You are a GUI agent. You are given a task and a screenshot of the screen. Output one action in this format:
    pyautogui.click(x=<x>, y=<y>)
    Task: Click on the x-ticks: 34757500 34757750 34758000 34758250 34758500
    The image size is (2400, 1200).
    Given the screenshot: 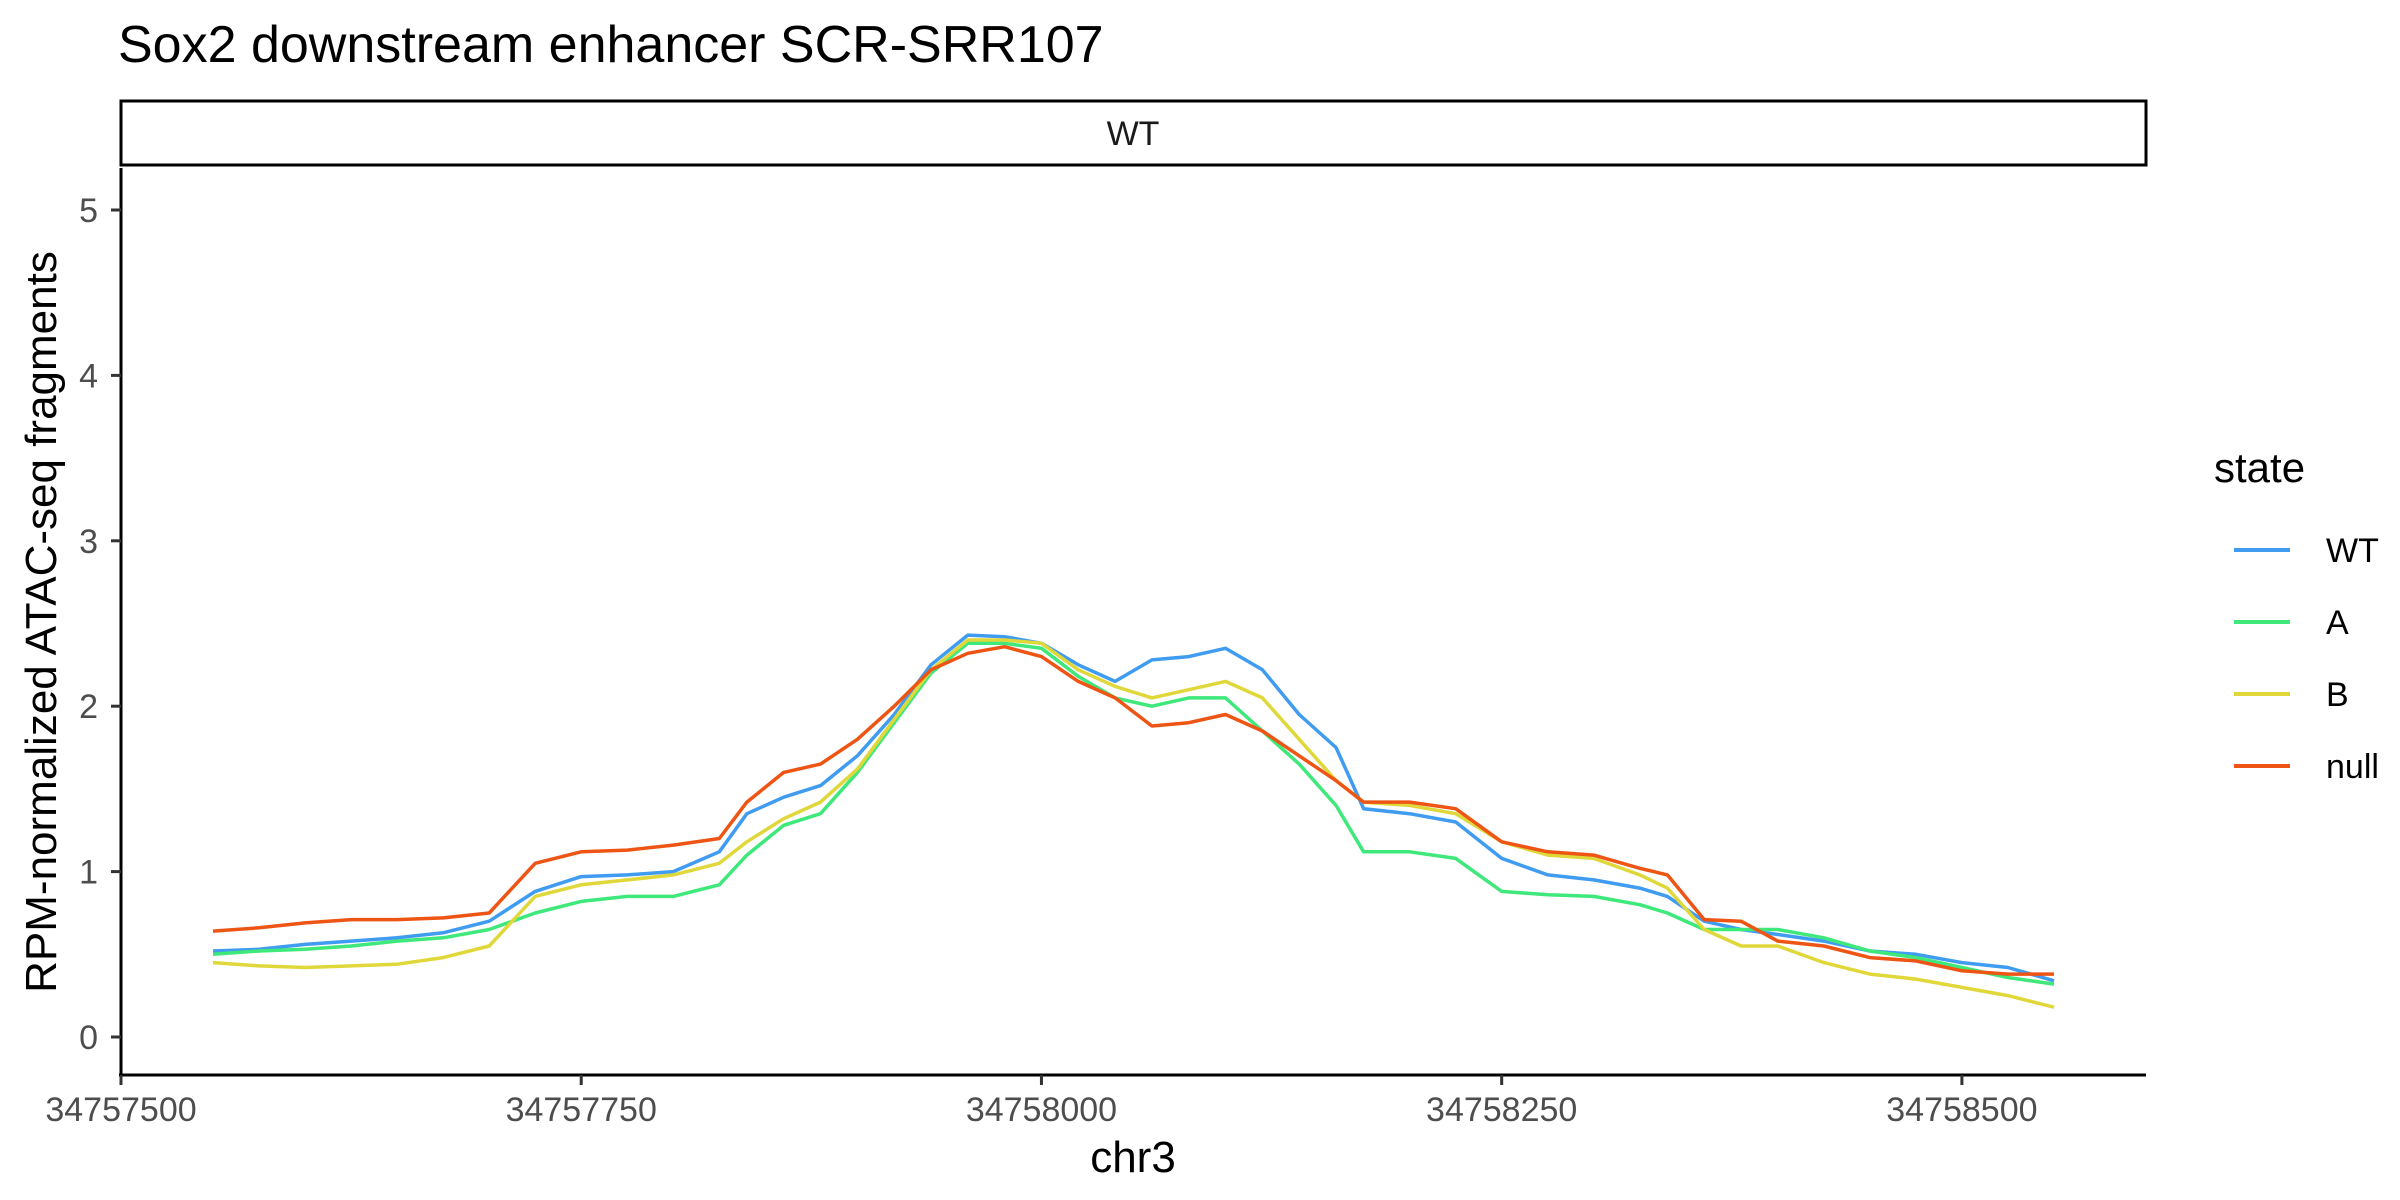 What is the action you would take?
    pyautogui.click(x=1041, y=1102)
    